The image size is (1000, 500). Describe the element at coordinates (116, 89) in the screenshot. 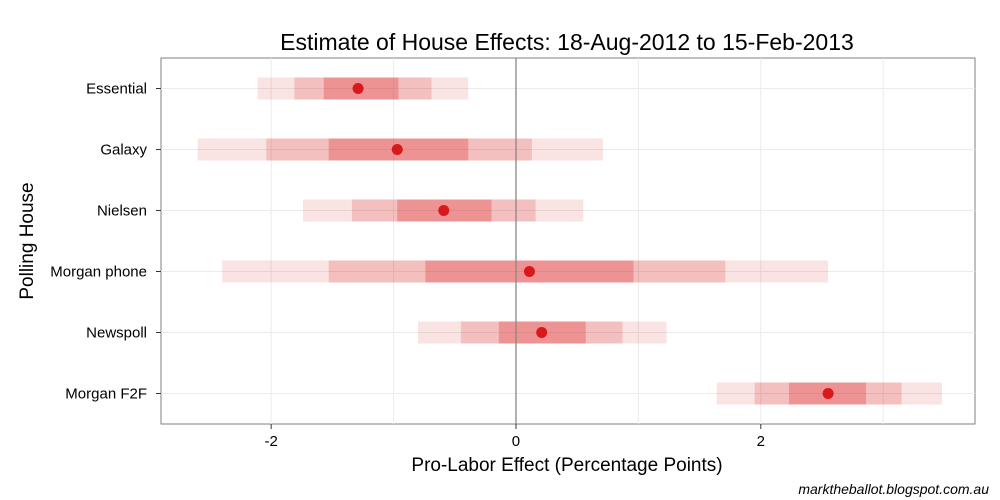

I see `y-tick-label: Essential` at that location.